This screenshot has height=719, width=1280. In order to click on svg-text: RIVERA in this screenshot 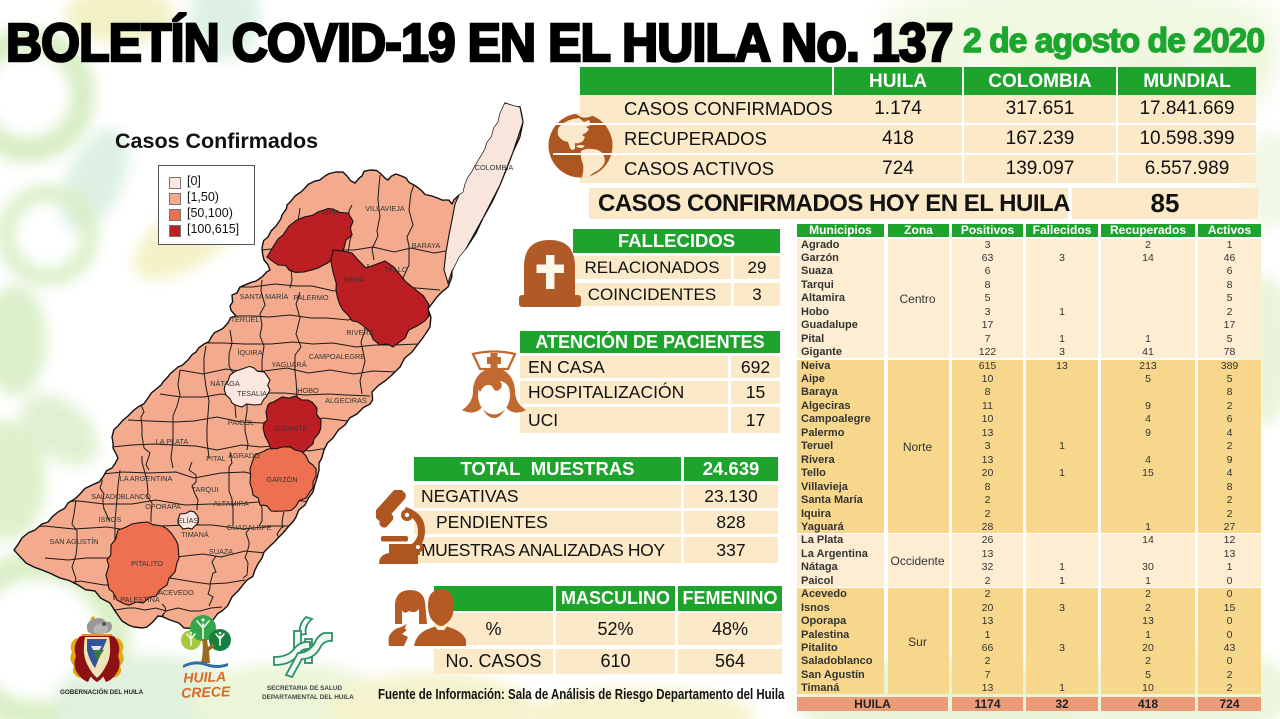, I will do `click(359, 332)`.